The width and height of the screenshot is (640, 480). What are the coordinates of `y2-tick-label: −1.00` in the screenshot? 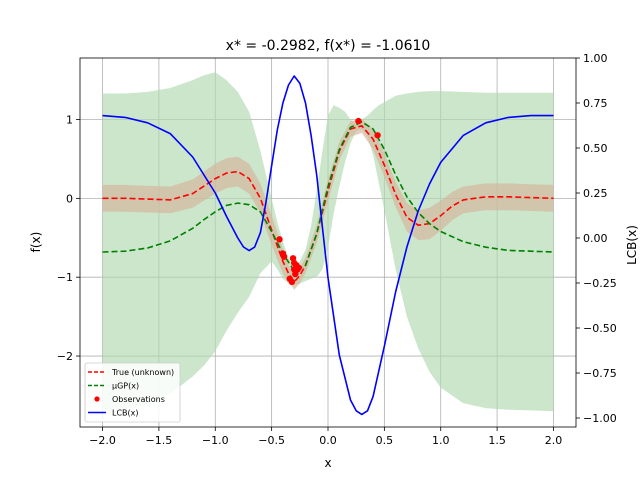 It's located at (600, 418).